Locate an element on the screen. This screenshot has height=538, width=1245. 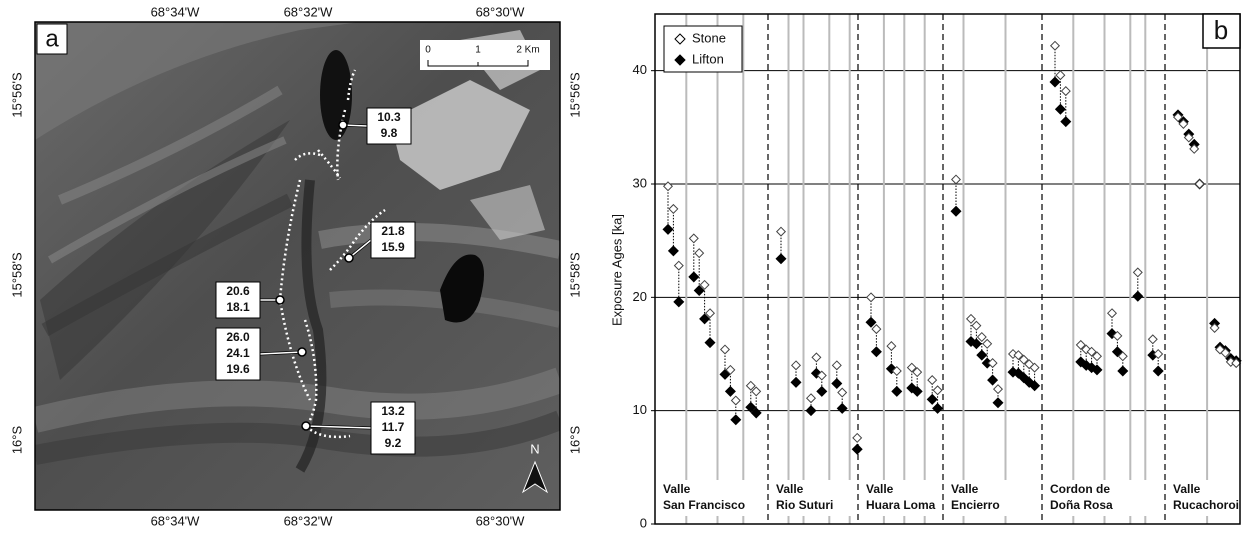
site-age: 9.2 is located at coordinates (393, 443).